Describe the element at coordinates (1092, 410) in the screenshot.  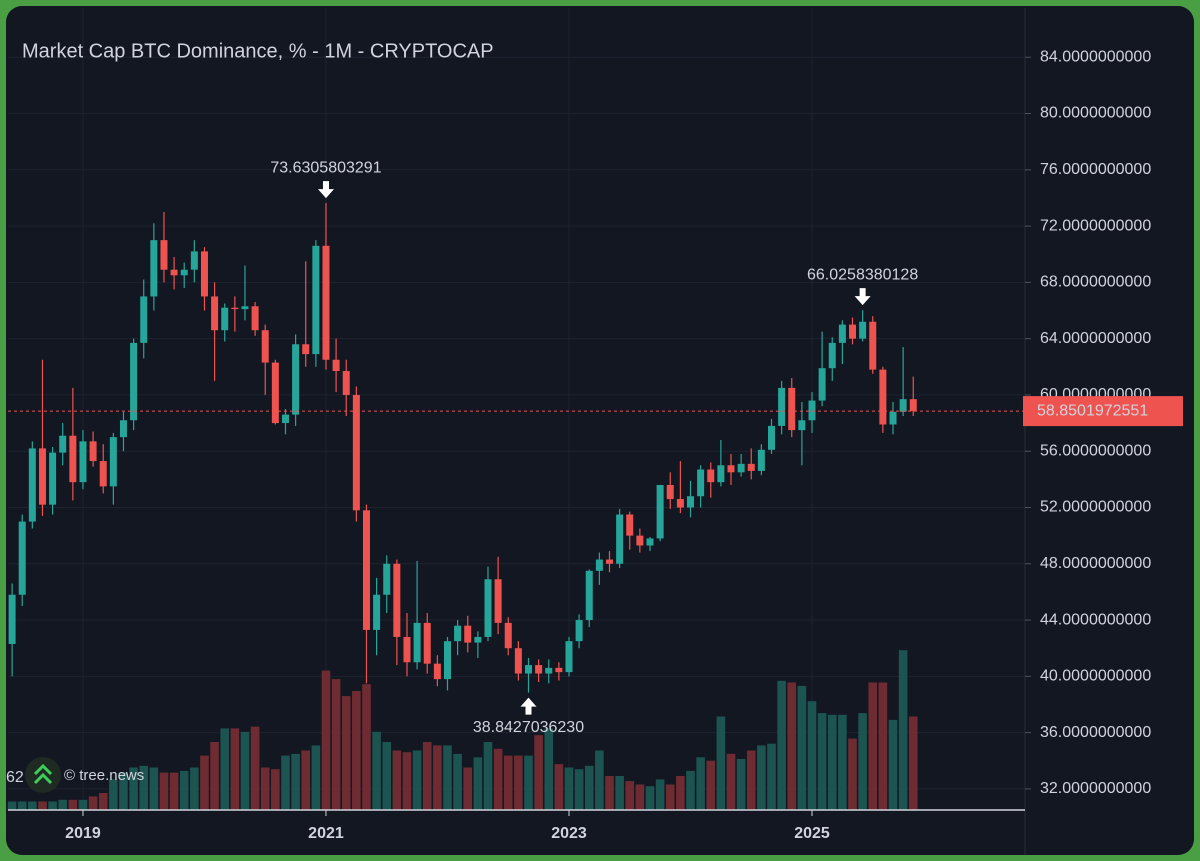
I see `price-label: 58.8501972551` at that location.